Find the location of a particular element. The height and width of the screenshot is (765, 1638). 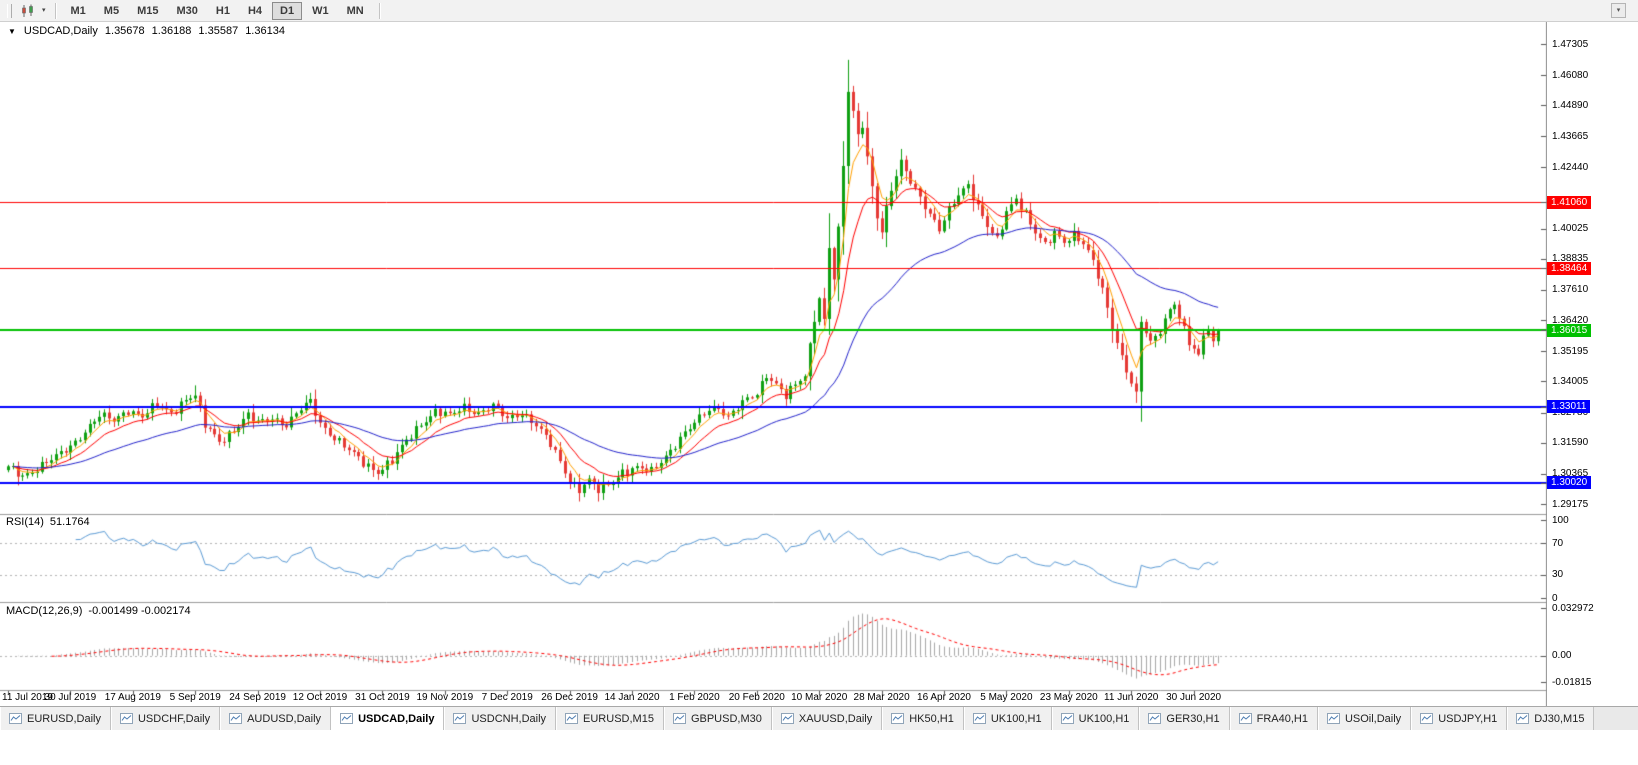

chart-tab-gbpusd-m30: GBPUSD,M30 is located at coordinates (717, 718).